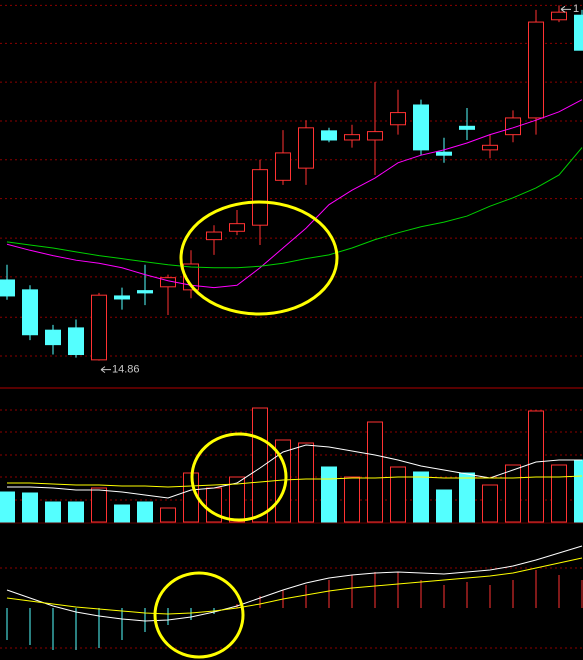 The height and width of the screenshot is (660, 583). I want to click on high-price-label: 1, so click(576, 9).